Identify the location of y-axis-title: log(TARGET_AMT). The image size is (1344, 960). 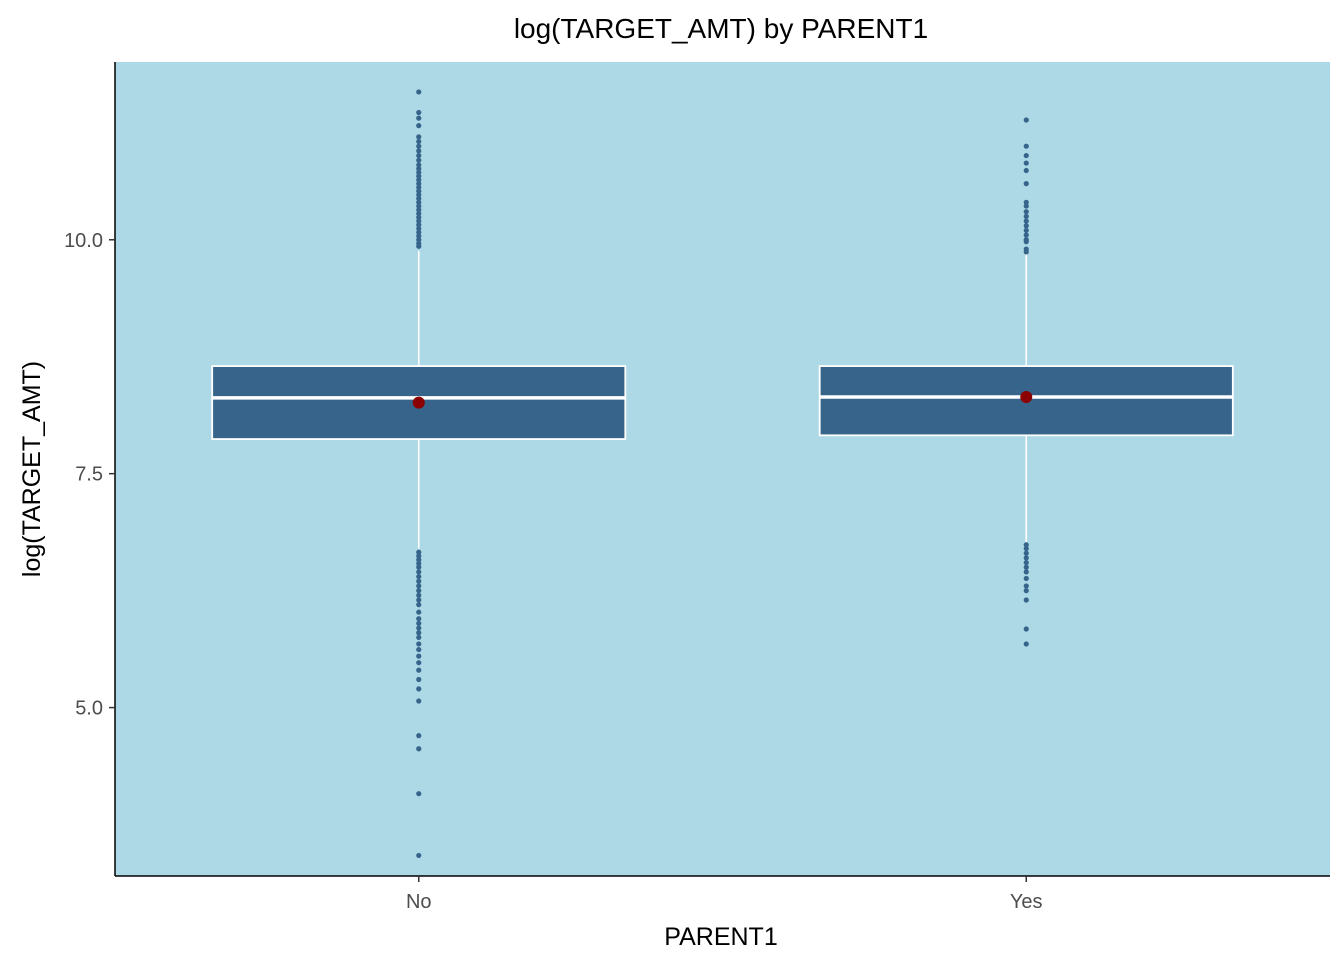
(32, 469).